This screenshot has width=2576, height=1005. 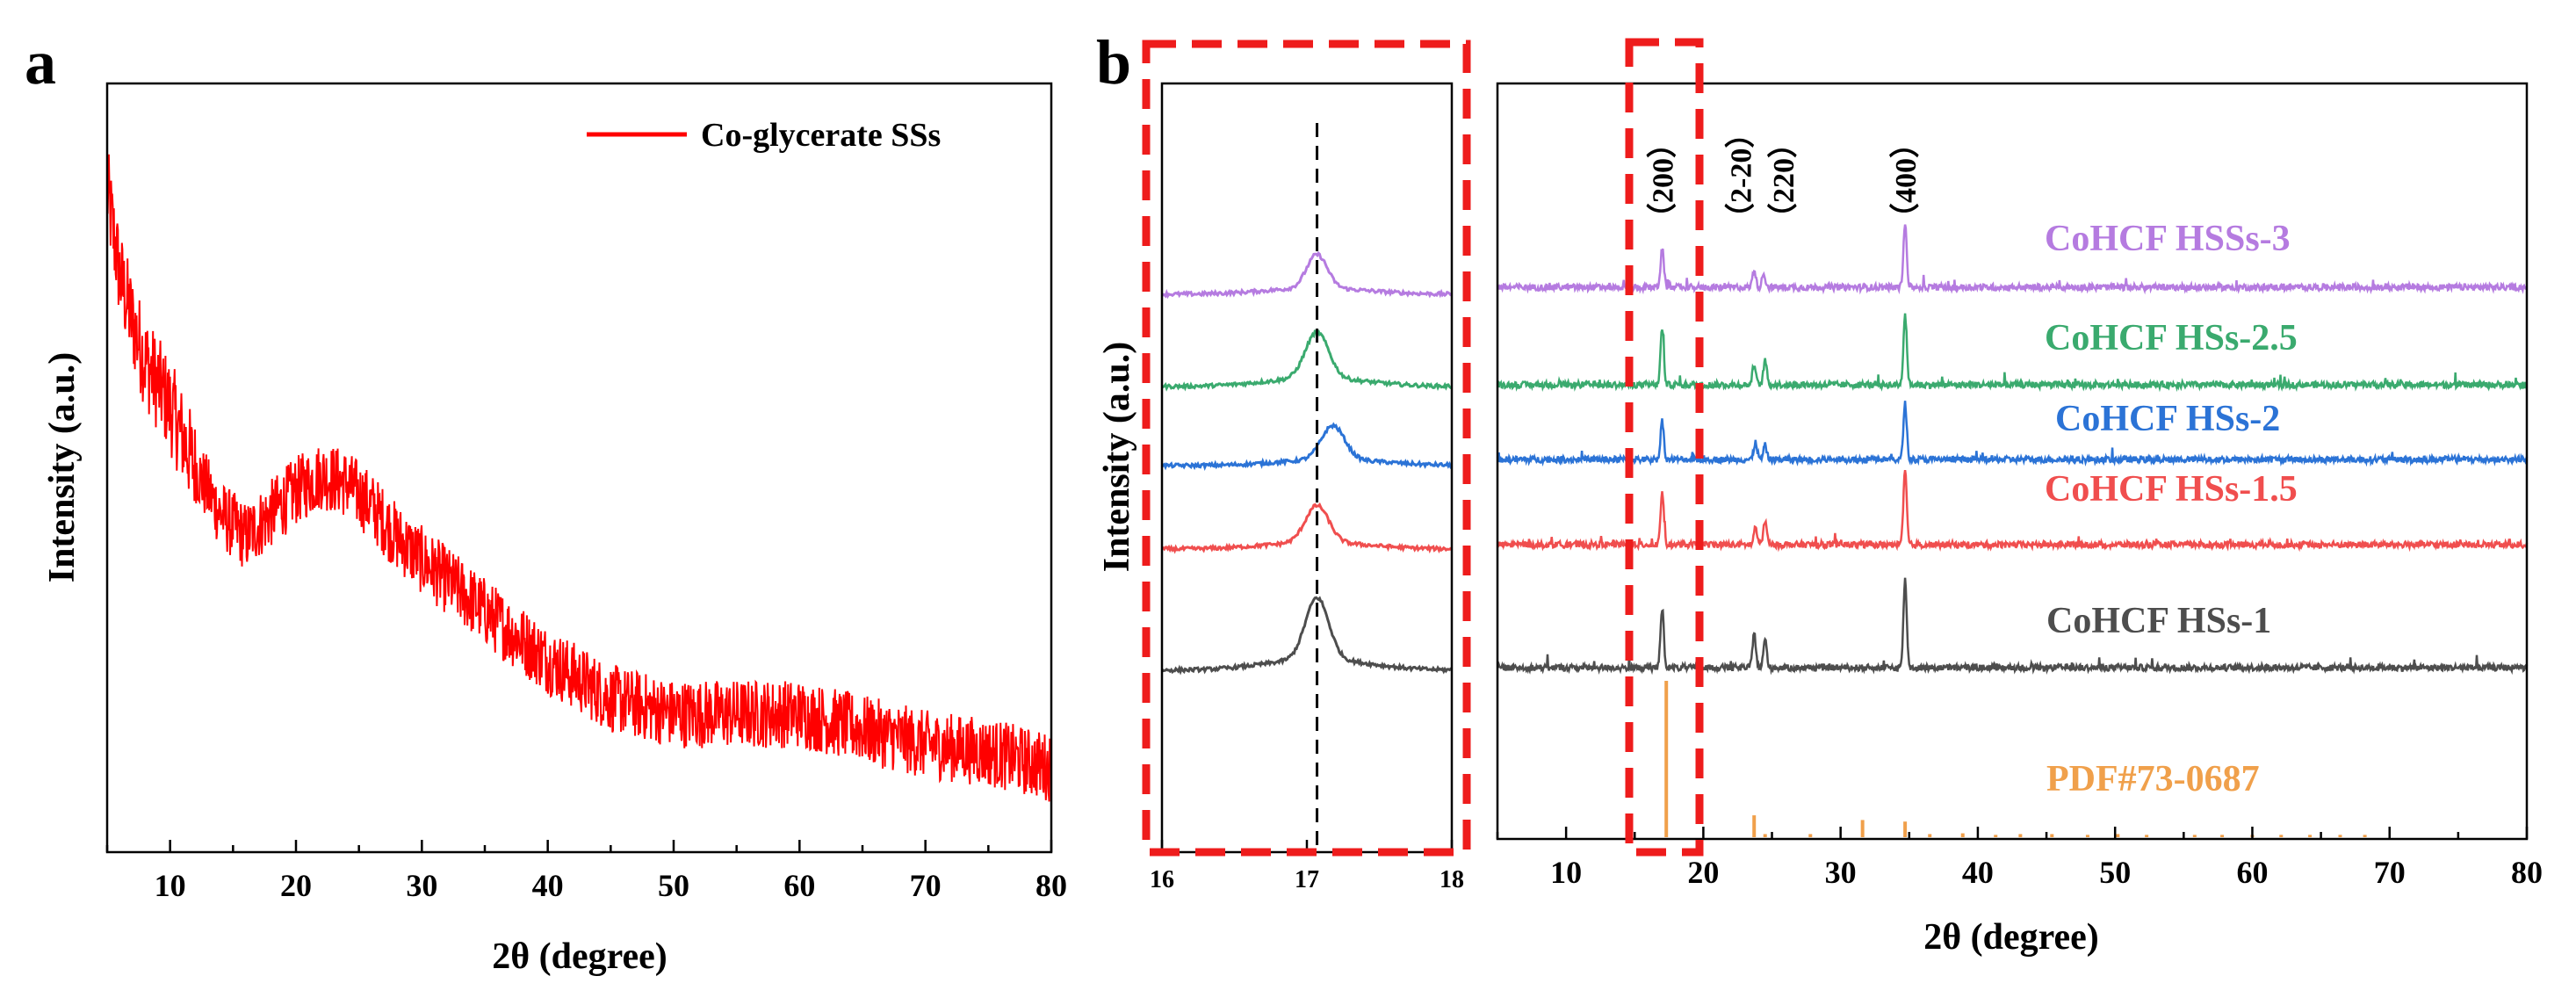 I want to click on peak-labels: （200） （2-20） （220） （400）, so click(x=1784, y=176).